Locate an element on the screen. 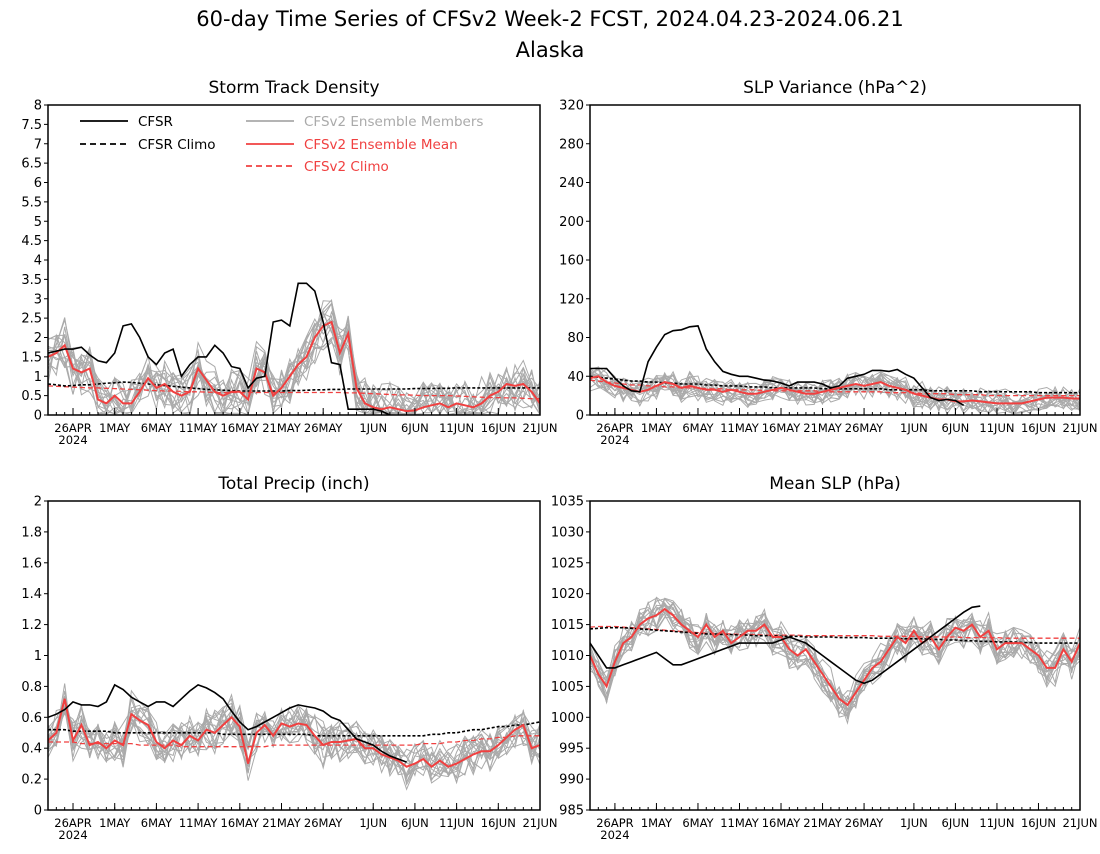  y-tick-label: 5 is located at coordinates (38, 222).